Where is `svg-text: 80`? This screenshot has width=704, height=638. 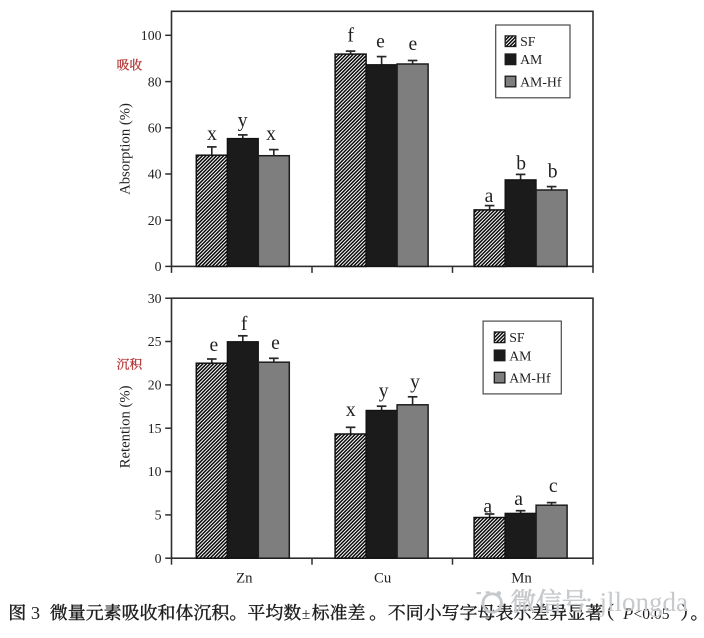
svg-text: 80 is located at coordinates (155, 81).